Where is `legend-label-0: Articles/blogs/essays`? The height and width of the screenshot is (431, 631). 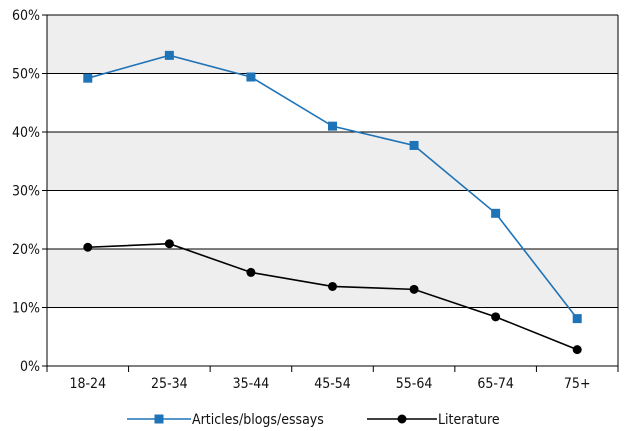 legend-label-0: Articles/blogs/essays is located at coordinates (258, 420).